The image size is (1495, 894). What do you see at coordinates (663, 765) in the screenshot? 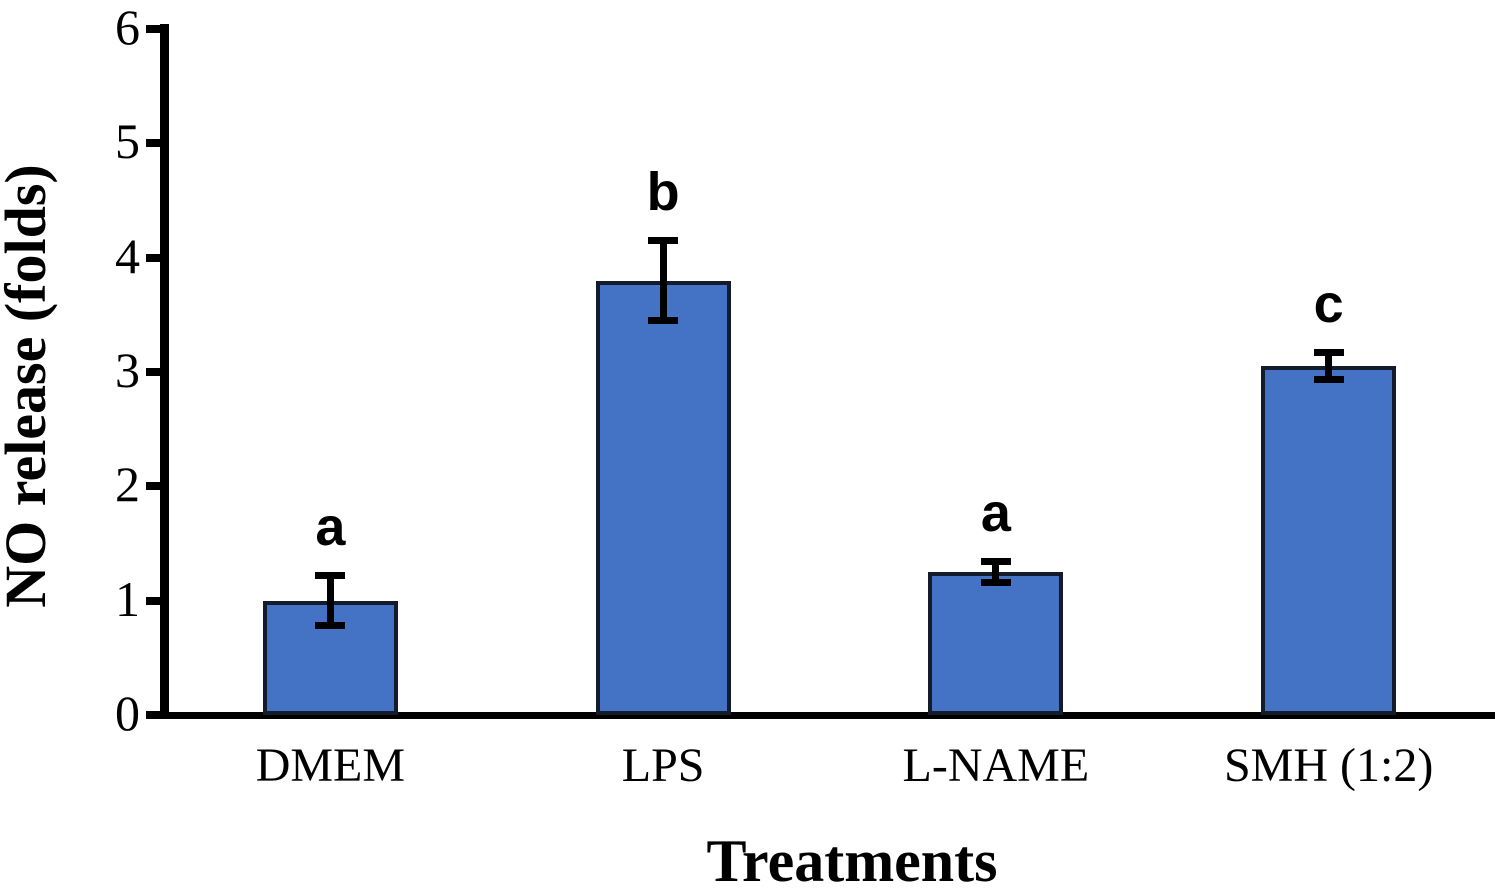
I see `category-label: LPS` at bounding box center [663, 765].